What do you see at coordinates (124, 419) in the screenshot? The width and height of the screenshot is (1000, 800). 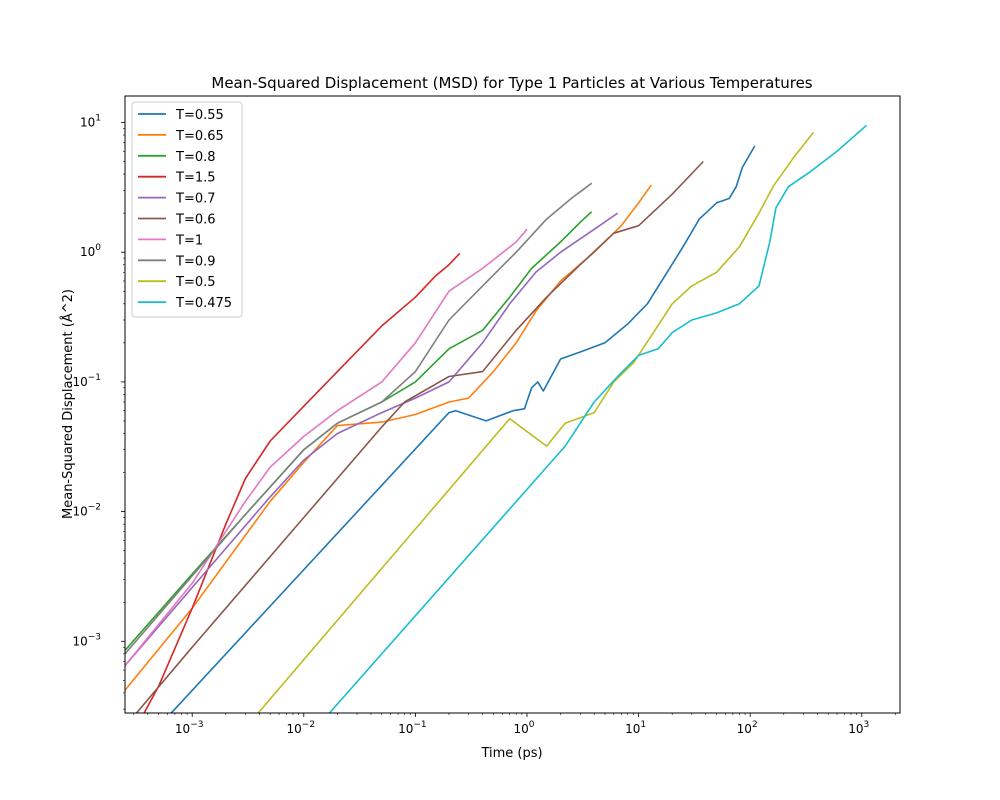 I see `y-minor-ticks` at bounding box center [124, 419].